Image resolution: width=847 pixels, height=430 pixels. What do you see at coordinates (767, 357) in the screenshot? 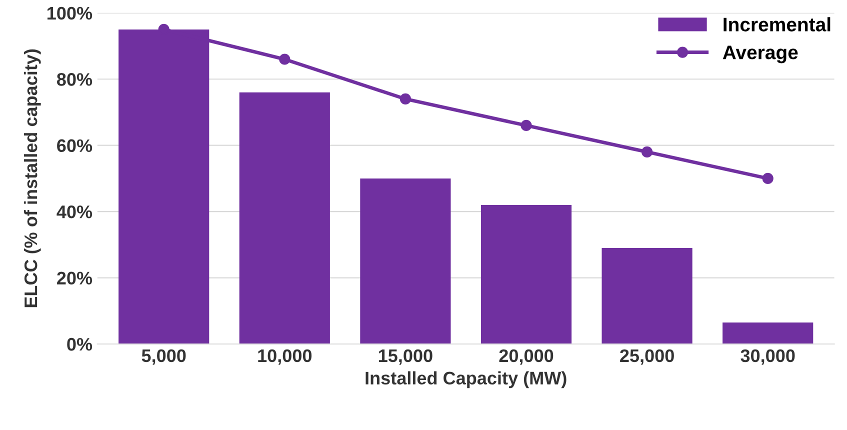
I see `x-tick-label: 30,000` at bounding box center [767, 357].